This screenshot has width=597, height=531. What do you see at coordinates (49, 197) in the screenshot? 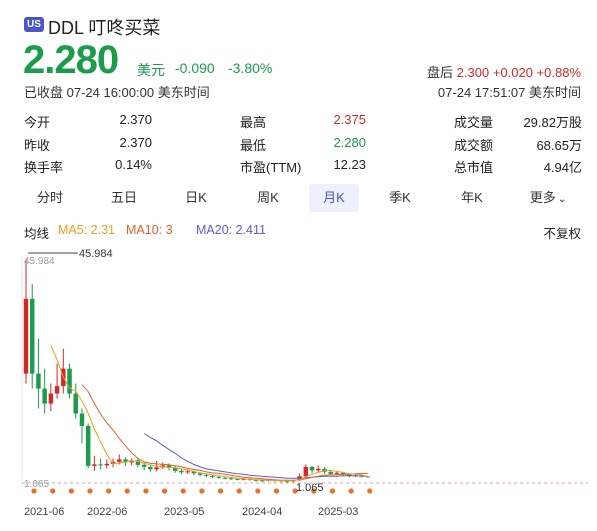
I see `tab-intraday: 分时` at bounding box center [49, 197].